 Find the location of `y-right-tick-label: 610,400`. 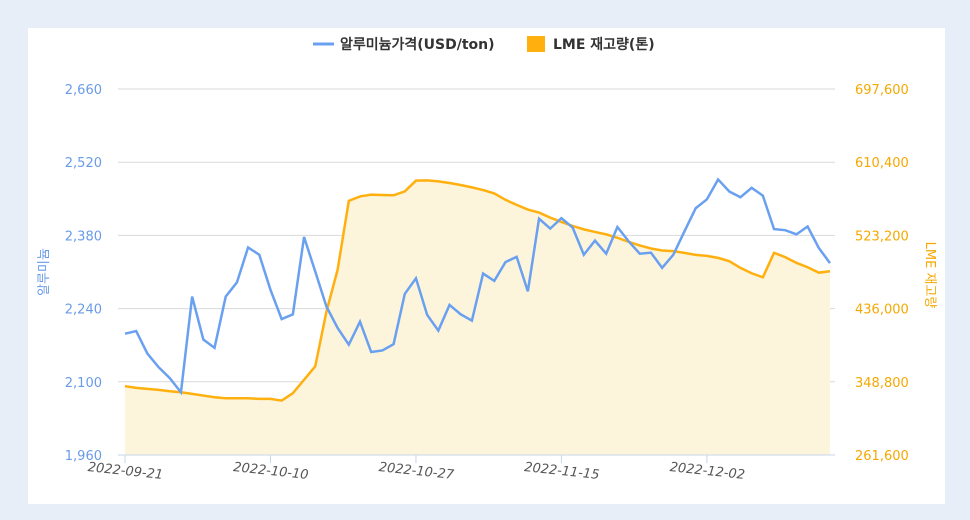

y-right-tick-label: 610,400 is located at coordinates (882, 163).